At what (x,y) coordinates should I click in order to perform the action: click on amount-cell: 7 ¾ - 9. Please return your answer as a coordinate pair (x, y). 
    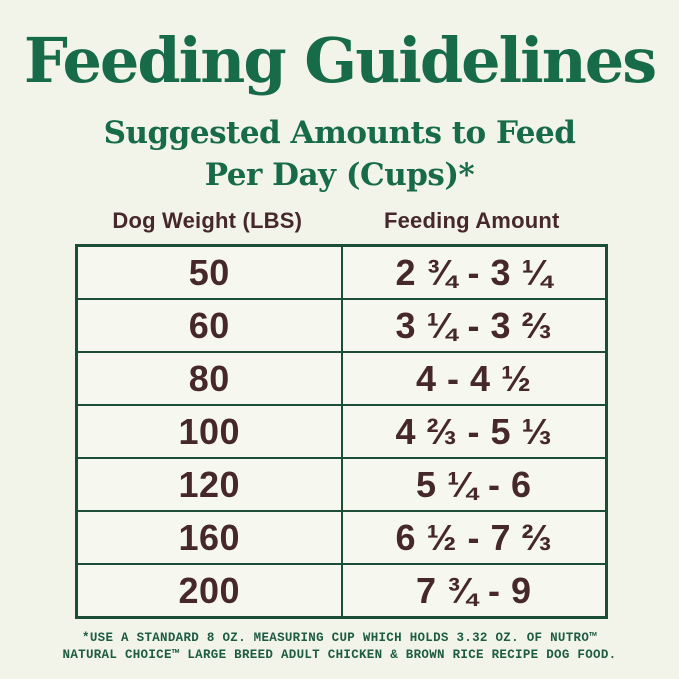
    Looking at the image, I should click on (473, 590).